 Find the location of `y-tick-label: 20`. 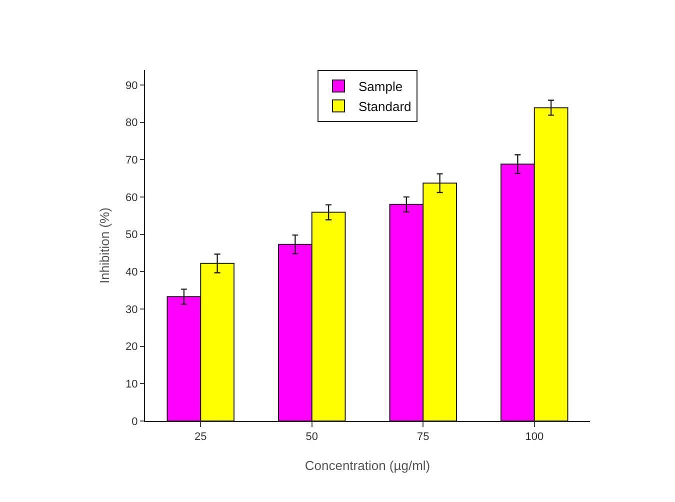

y-tick-label: 20 is located at coordinates (132, 347).